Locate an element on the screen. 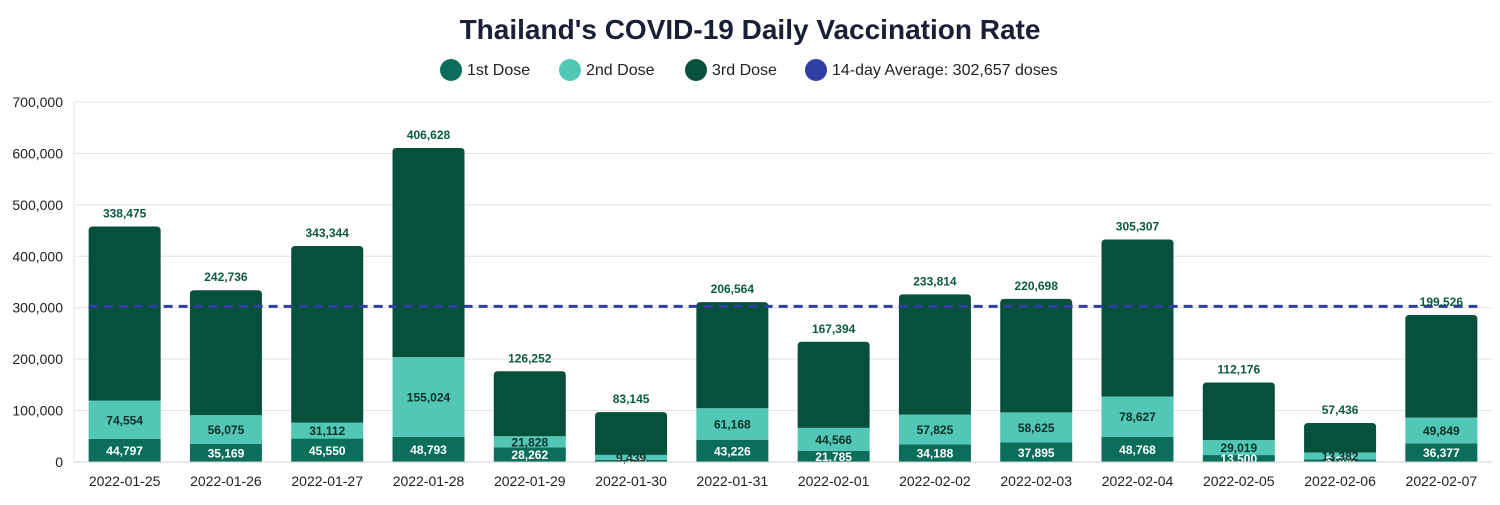 This screenshot has width=1500, height=505. x-tick-label: 2022-01-26 is located at coordinates (226, 481).